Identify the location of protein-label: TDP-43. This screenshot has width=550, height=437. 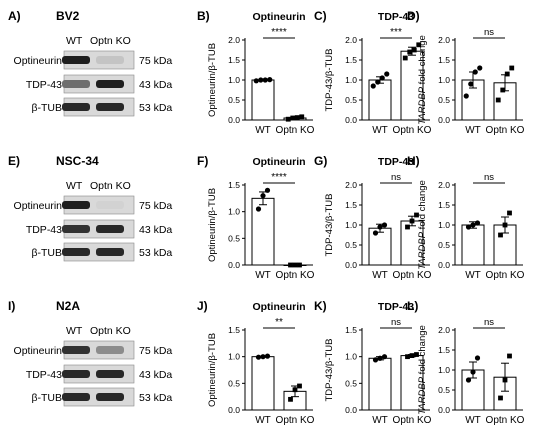
(44, 375).